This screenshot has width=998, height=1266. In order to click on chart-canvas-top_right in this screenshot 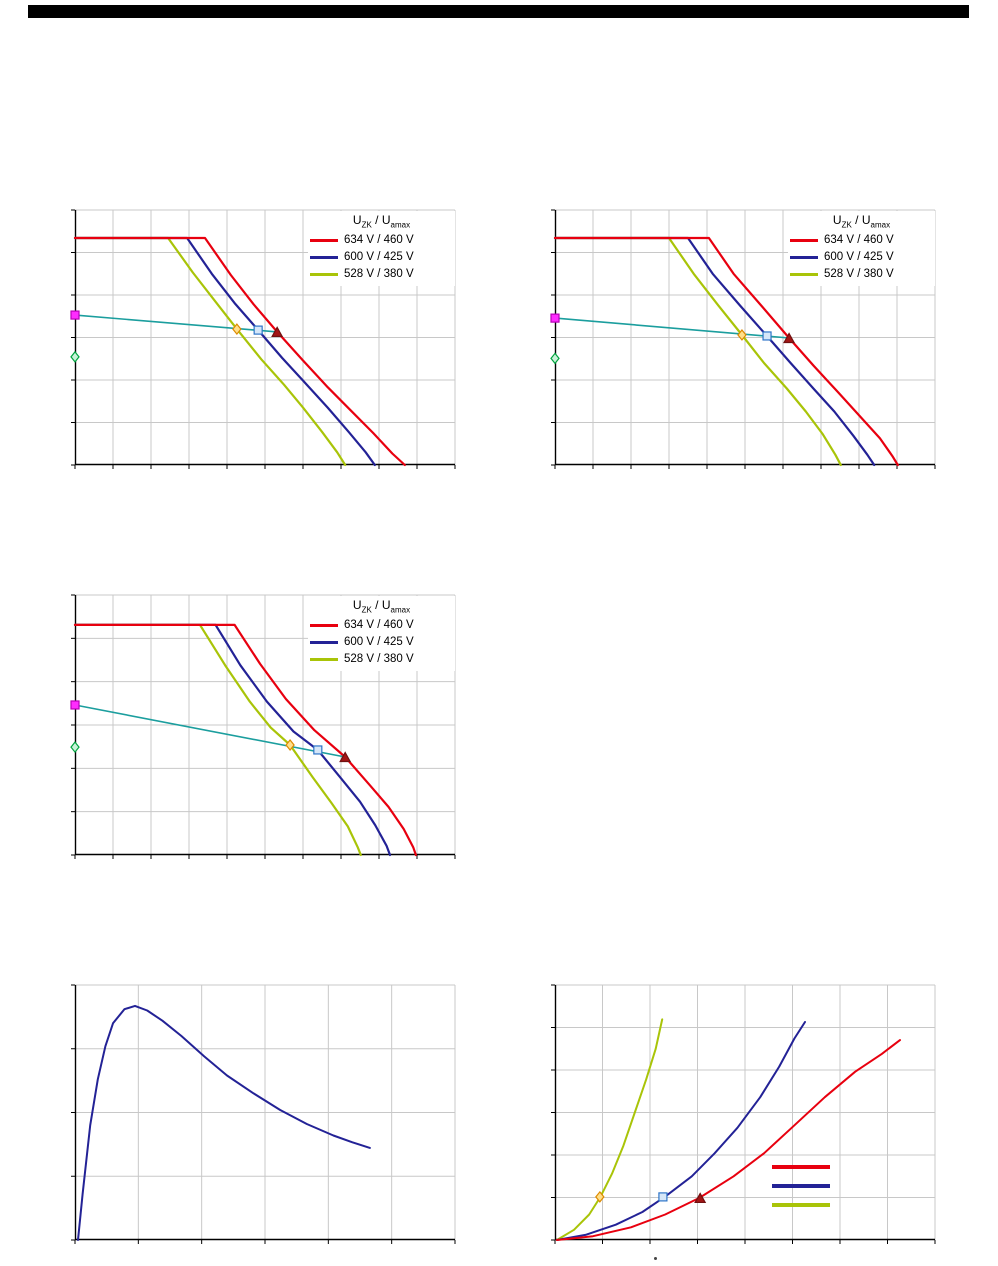, I will do `click(743, 339)`.